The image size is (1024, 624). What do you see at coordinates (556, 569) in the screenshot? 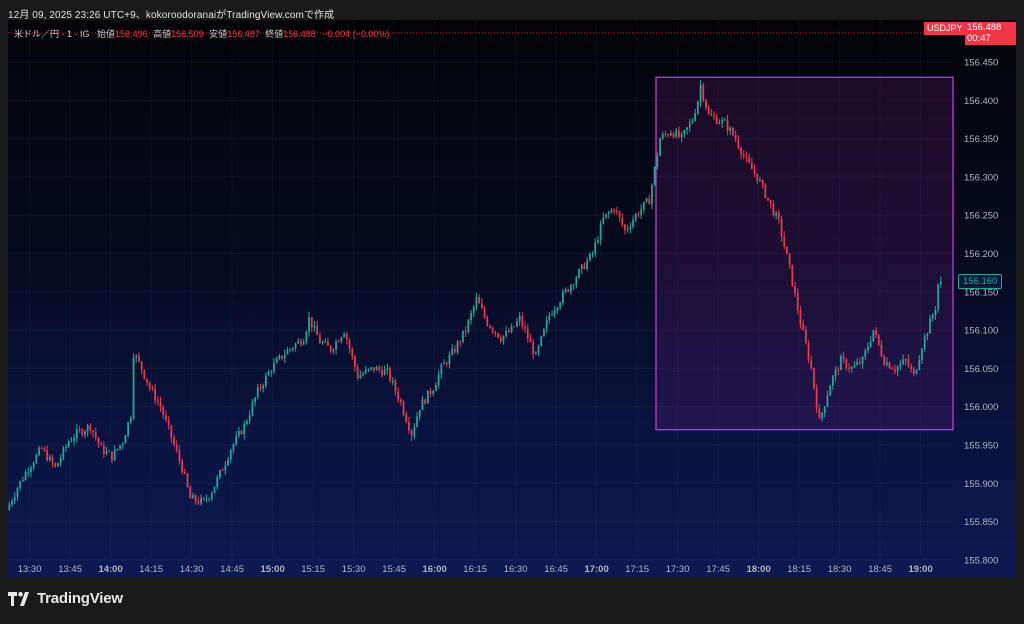
I see `time-tick-label: 16:45` at bounding box center [556, 569].